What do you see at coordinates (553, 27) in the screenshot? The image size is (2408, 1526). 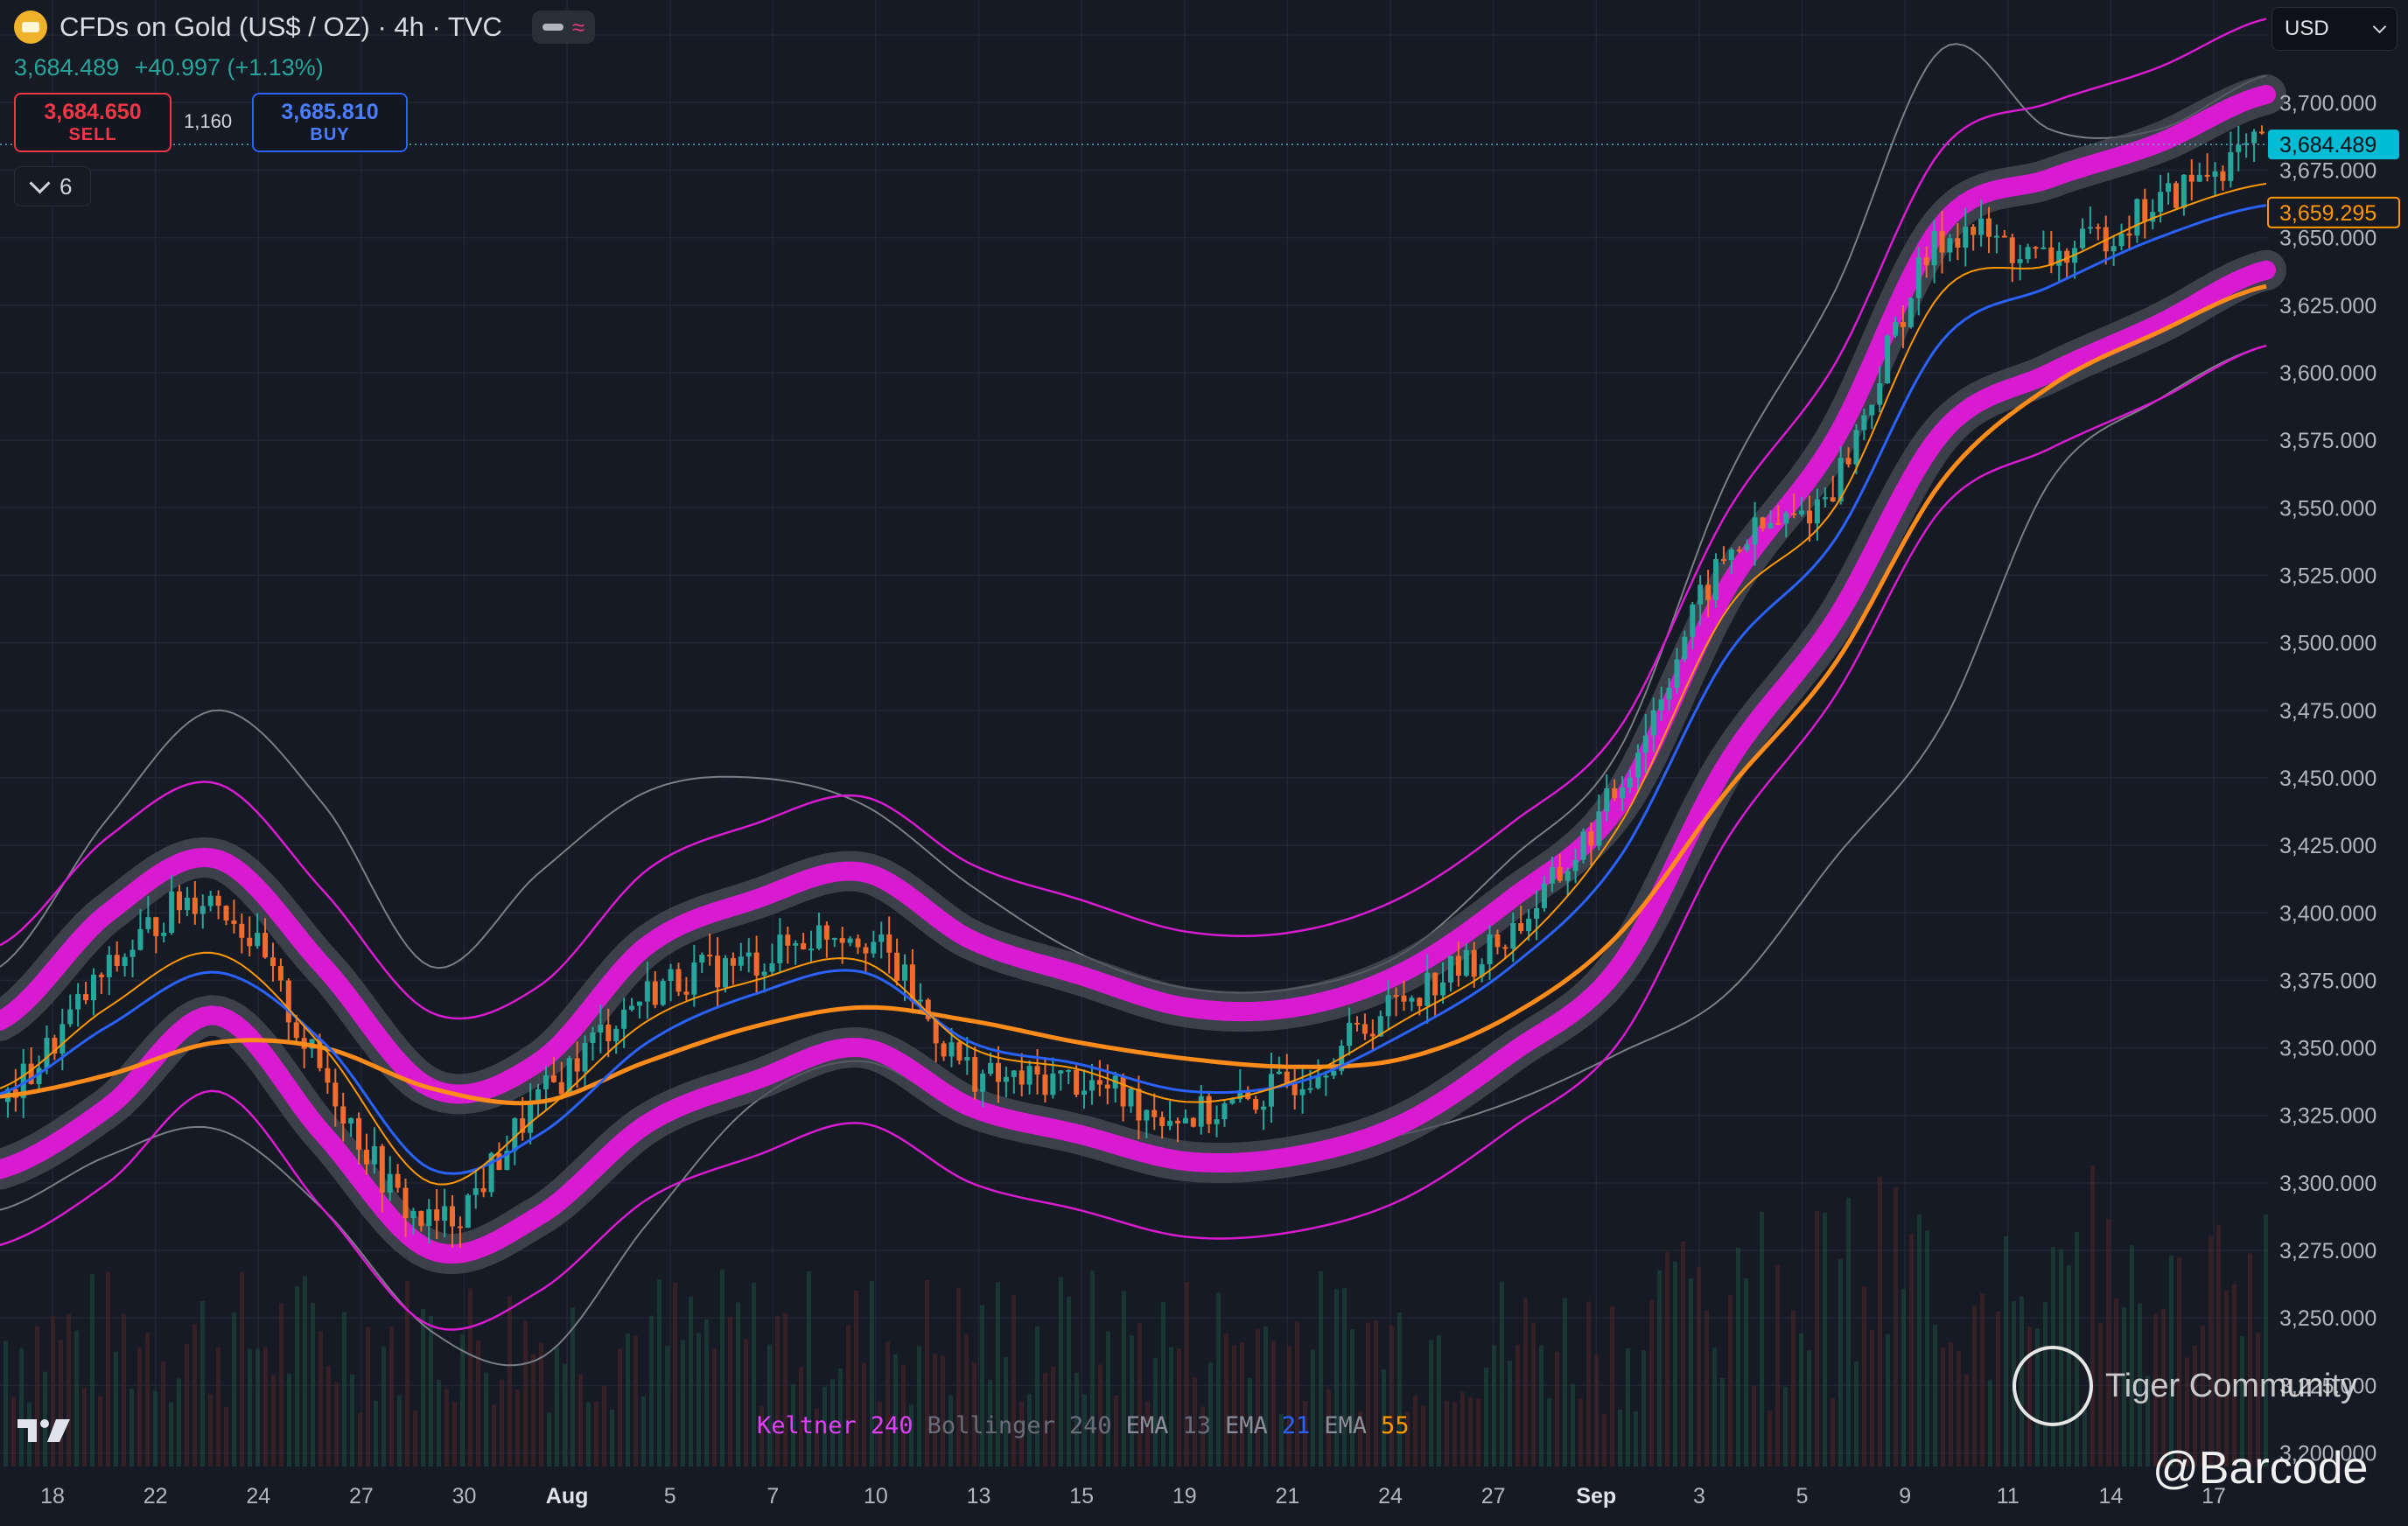 I see `minus-icon` at bounding box center [553, 27].